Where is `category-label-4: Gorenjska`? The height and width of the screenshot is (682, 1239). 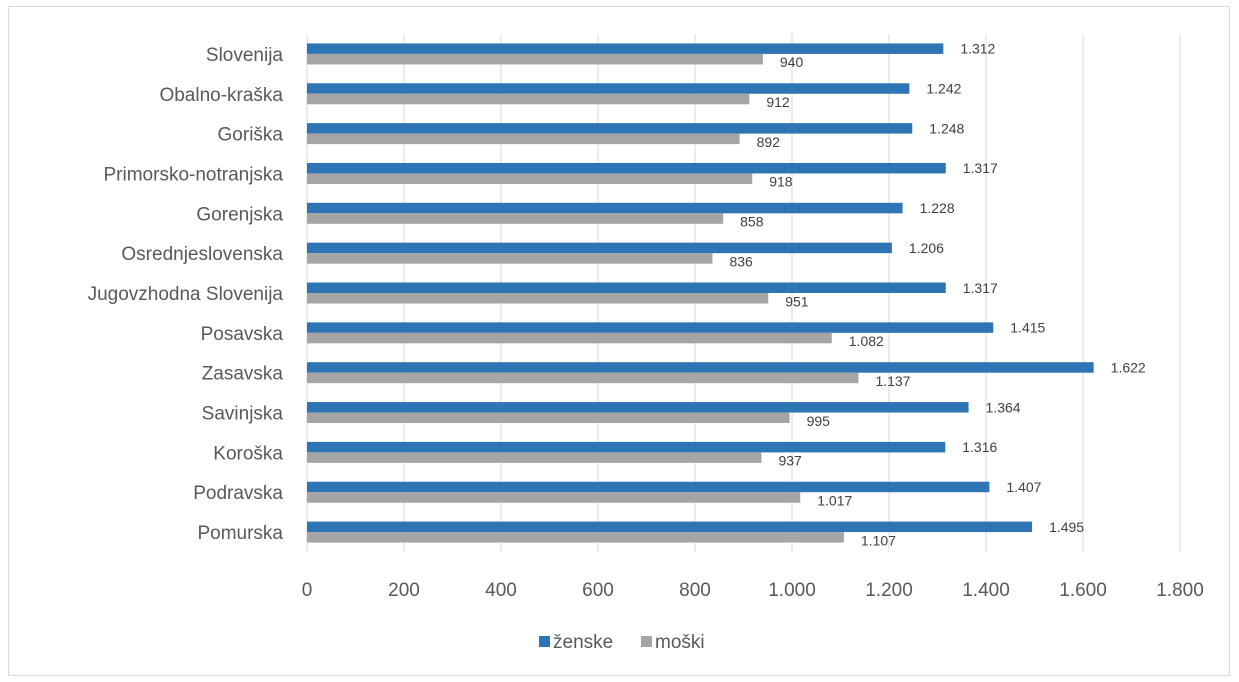
category-label-4: Gorenjska is located at coordinates (239, 214).